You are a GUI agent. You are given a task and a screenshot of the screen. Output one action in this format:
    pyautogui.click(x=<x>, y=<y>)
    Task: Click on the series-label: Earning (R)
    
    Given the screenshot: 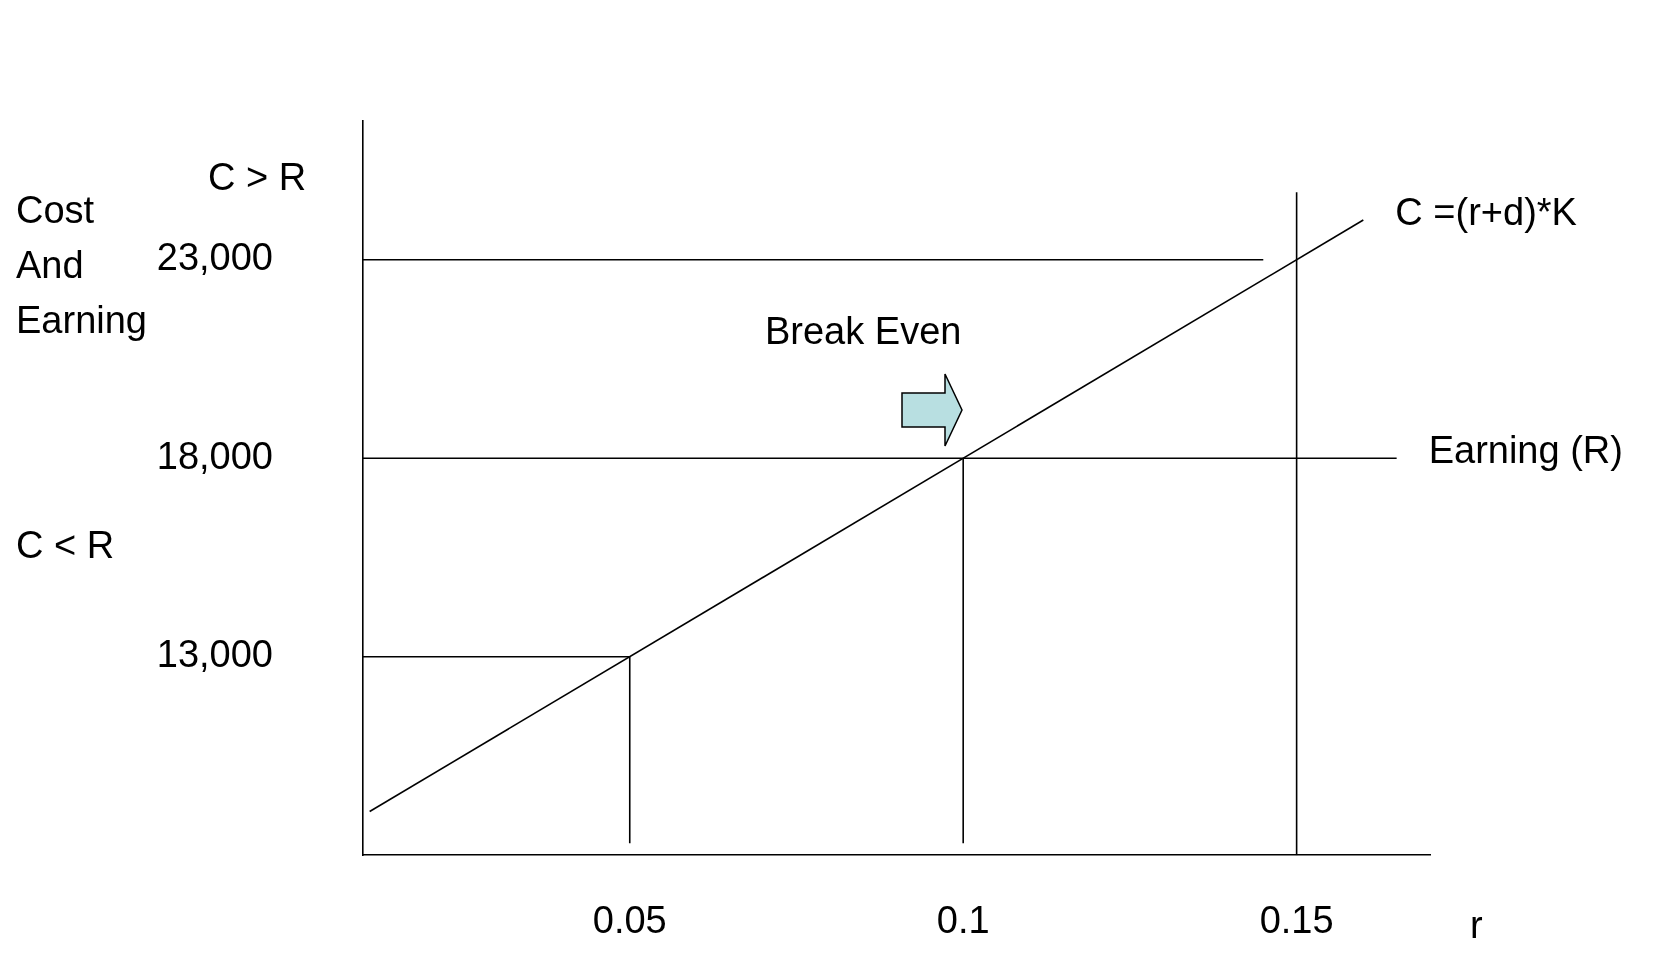 What is the action you would take?
    pyautogui.click(x=1525, y=449)
    